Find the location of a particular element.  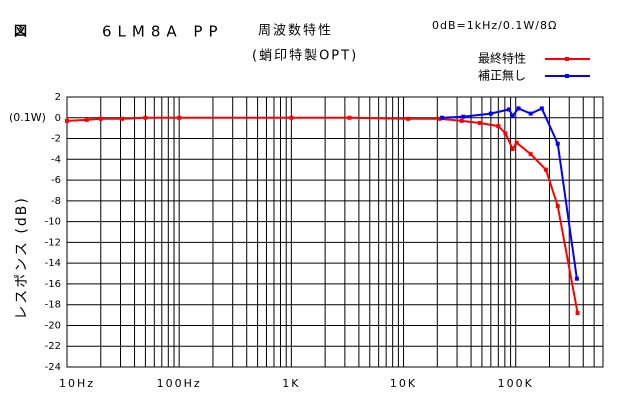

figure-label: 図 is located at coordinates (20, 32).